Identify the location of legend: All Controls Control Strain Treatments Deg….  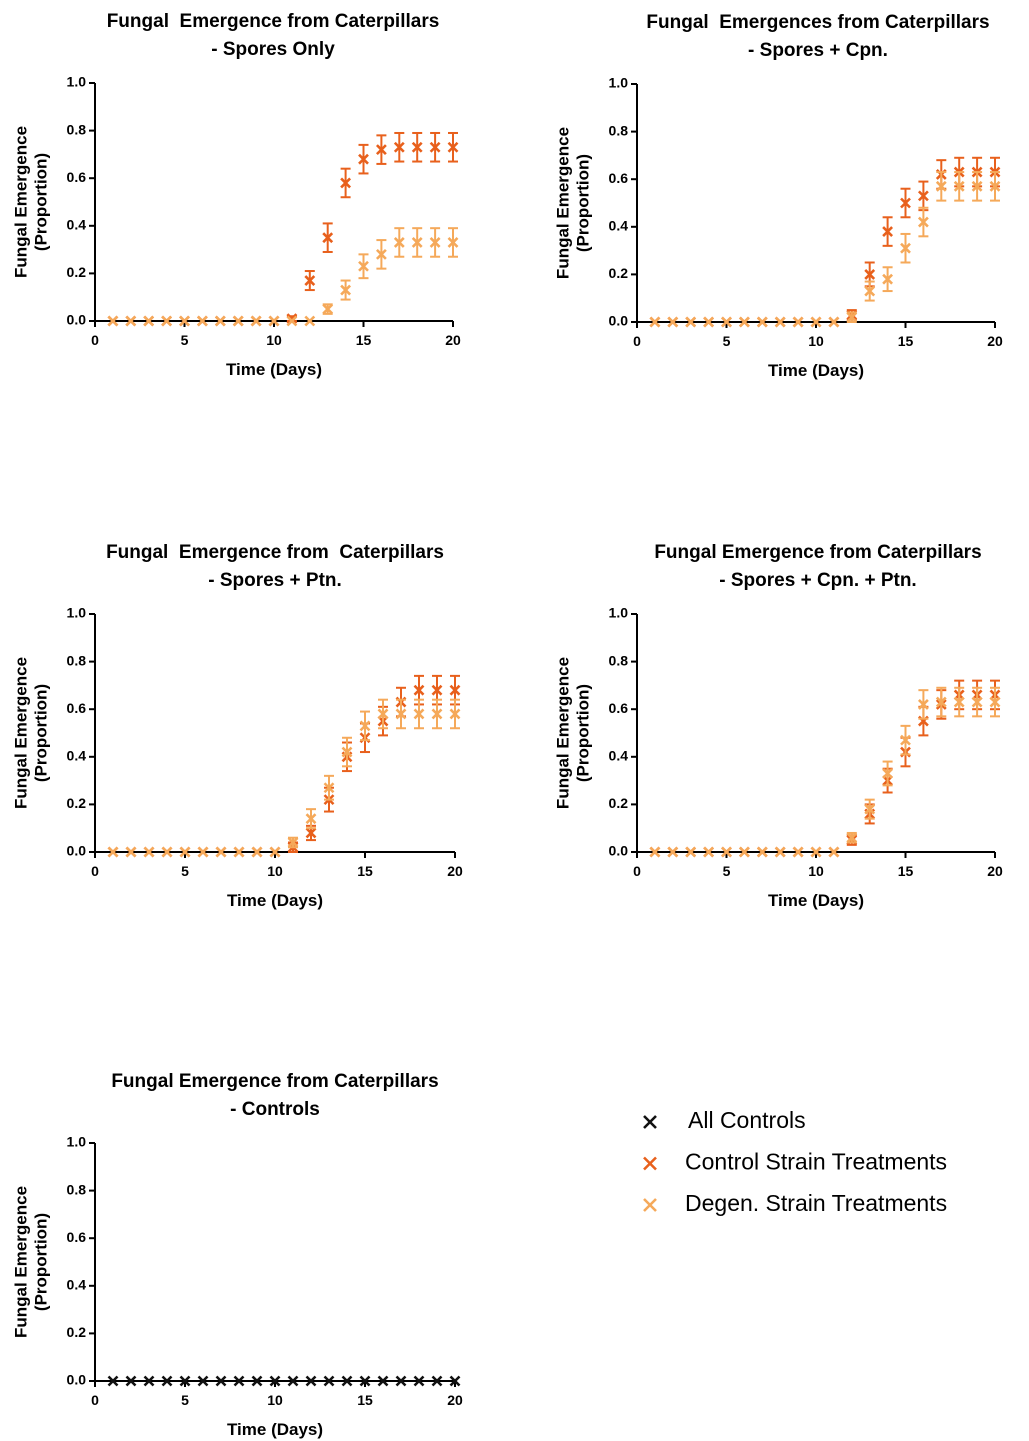
(795, 1161).